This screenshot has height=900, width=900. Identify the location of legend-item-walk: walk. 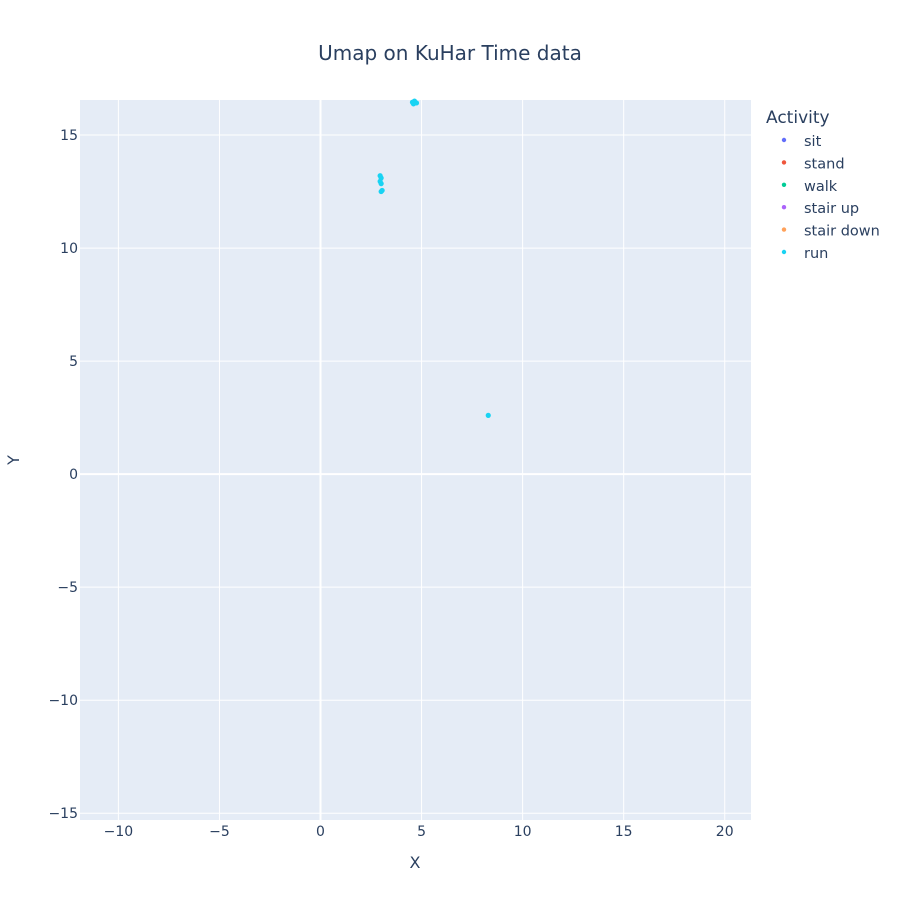
(821, 187).